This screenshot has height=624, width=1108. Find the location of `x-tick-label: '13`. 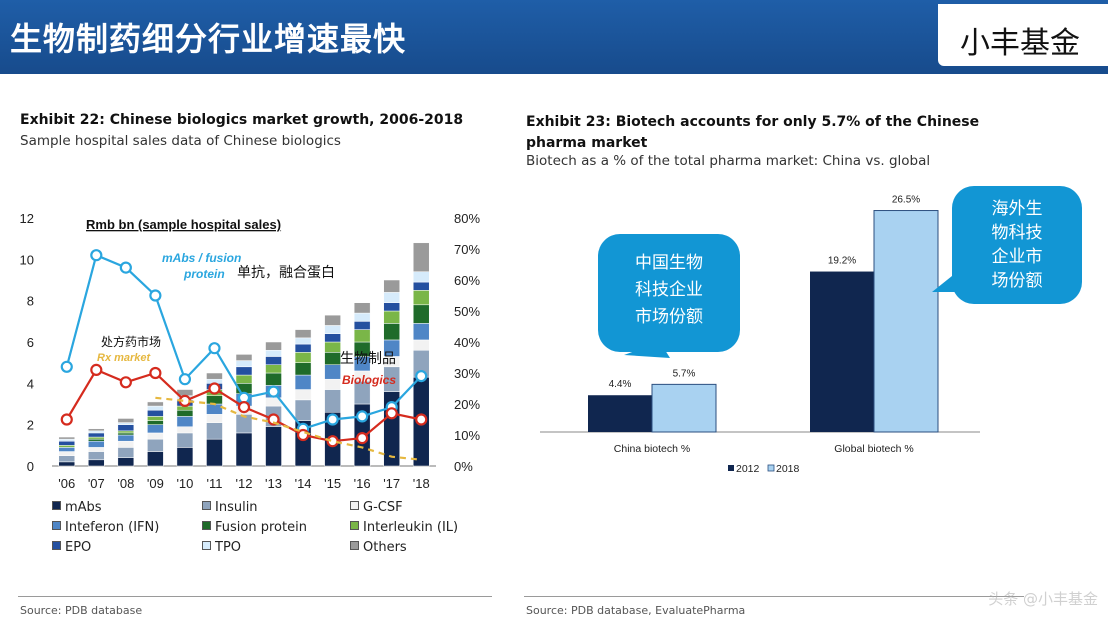

x-tick-label: '13 is located at coordinates (273, 483).